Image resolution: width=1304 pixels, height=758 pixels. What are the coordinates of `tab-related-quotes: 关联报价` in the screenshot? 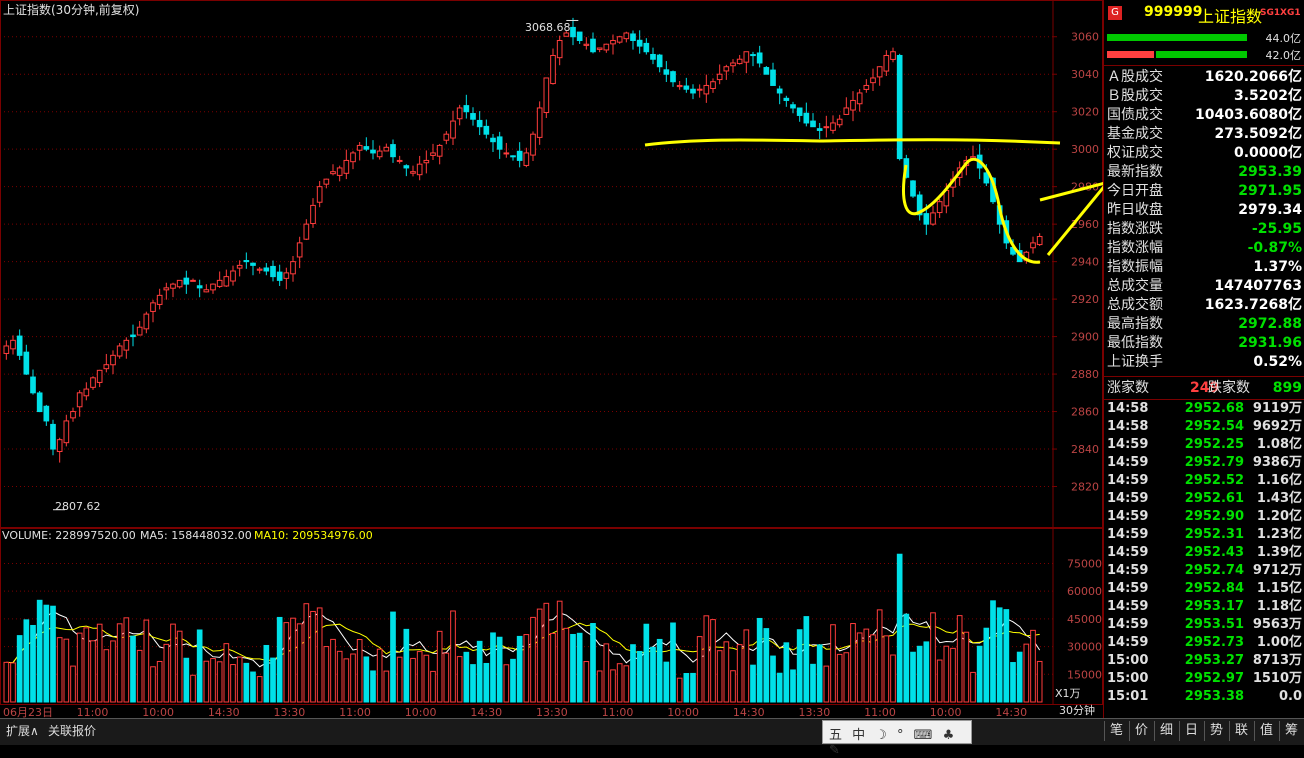 It's located at (72, 731).